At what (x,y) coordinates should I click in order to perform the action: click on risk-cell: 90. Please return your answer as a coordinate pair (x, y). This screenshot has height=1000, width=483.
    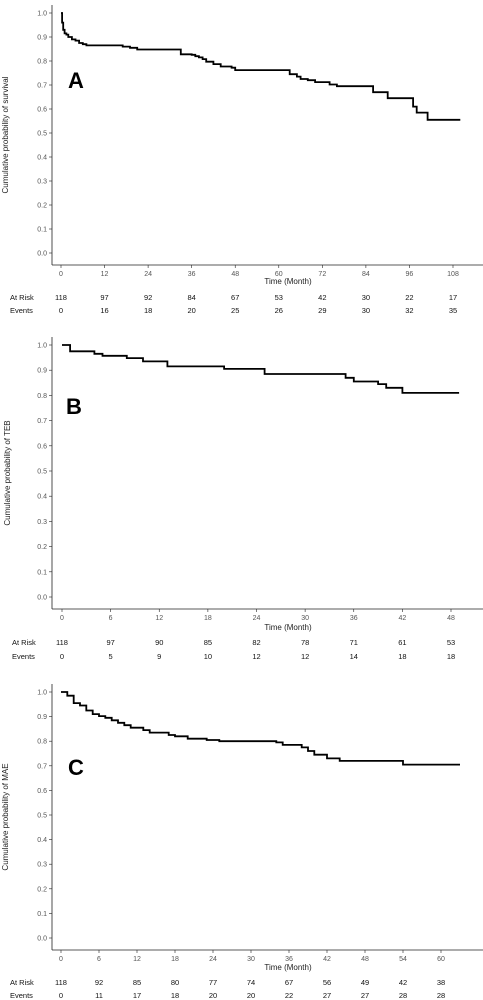
    Looking at the image, I should click on (159, 642).